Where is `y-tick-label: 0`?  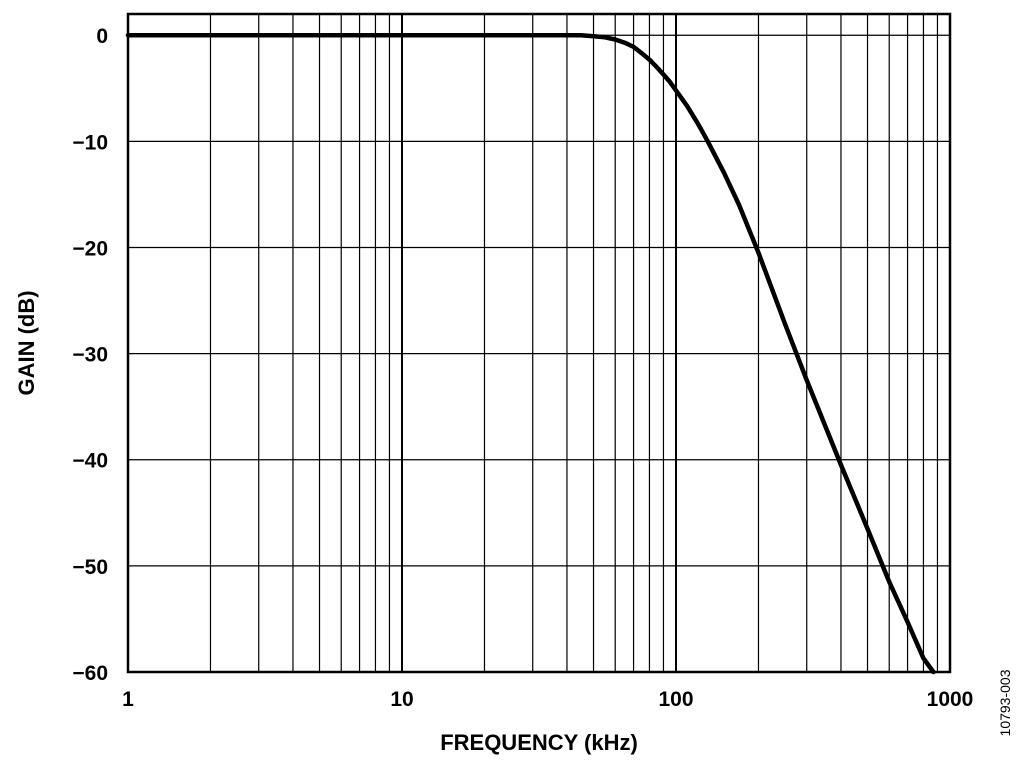 y-tick-label: 0 is located at coordinates (102, 36).